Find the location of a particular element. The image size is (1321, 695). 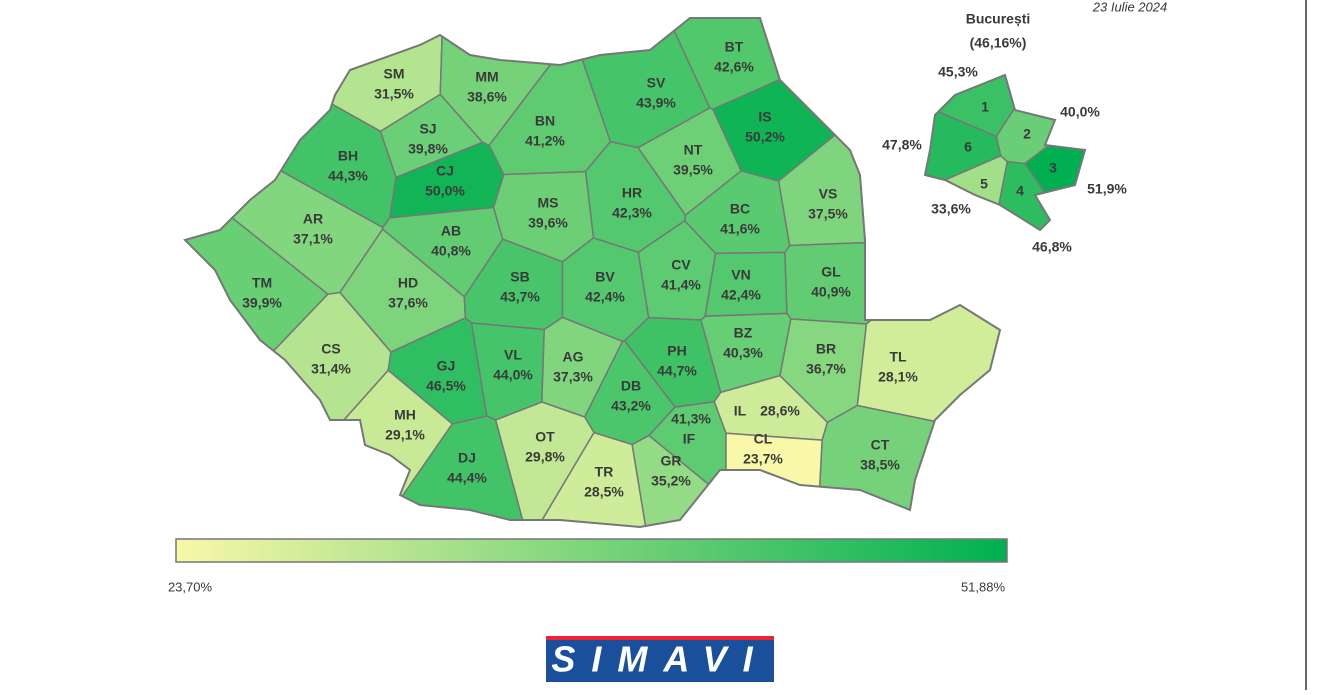

county-code: TL is located at coordinates (898, 357).